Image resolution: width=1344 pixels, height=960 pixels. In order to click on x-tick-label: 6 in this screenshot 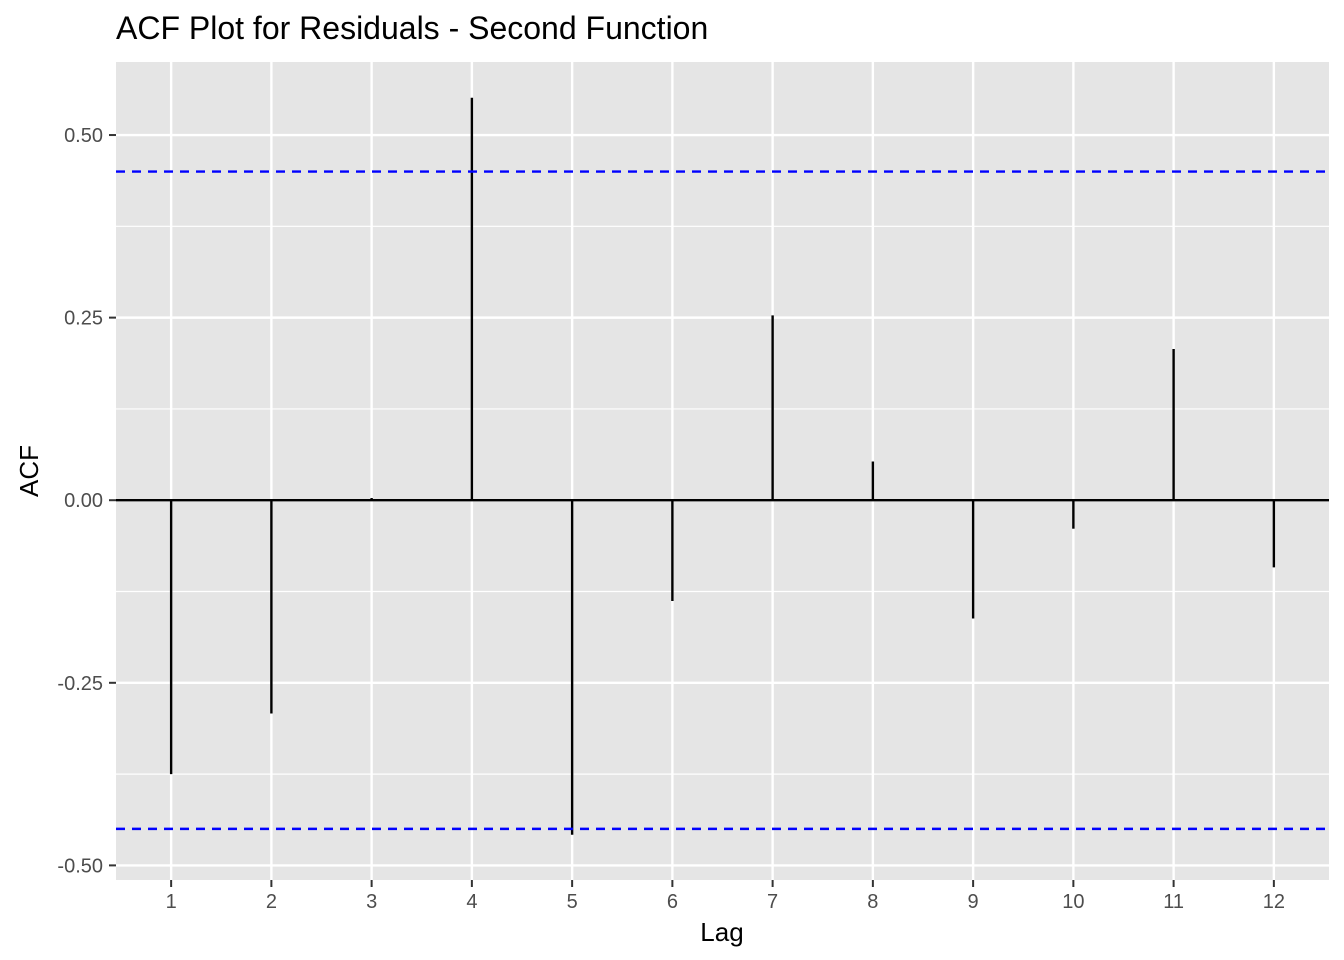, I will do `click(672, 902)`.